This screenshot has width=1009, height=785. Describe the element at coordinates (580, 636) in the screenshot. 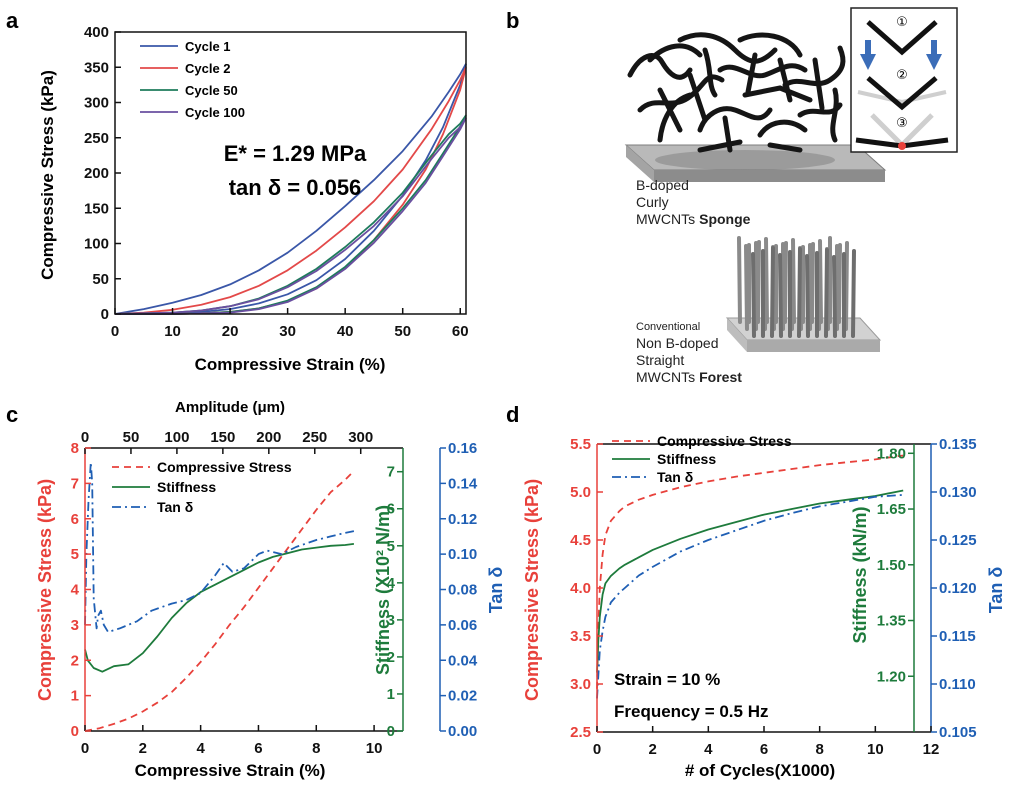

I see `left-y-axis-tick-label-2: 3.5` at that location.